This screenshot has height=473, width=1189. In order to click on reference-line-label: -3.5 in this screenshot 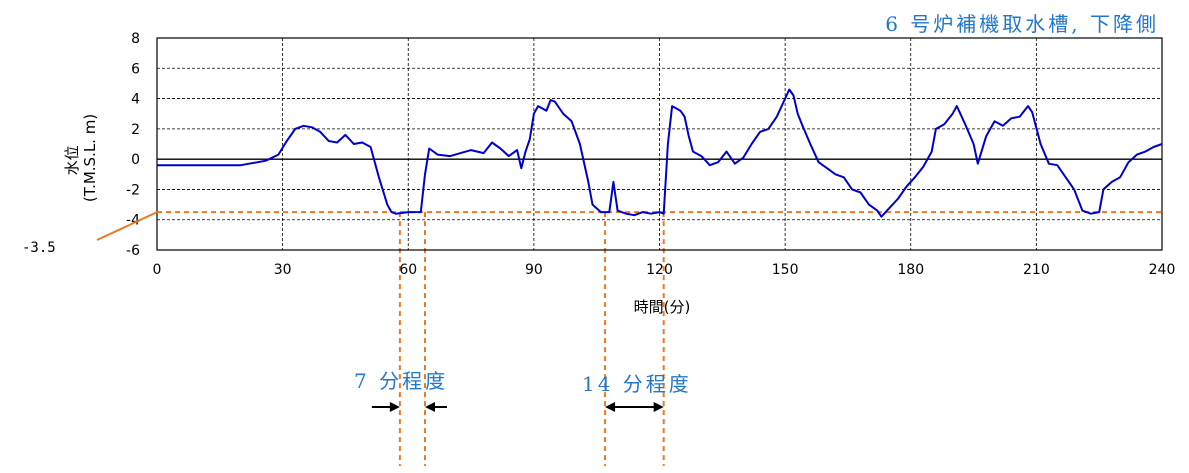, I will do `click(39, 248)`.